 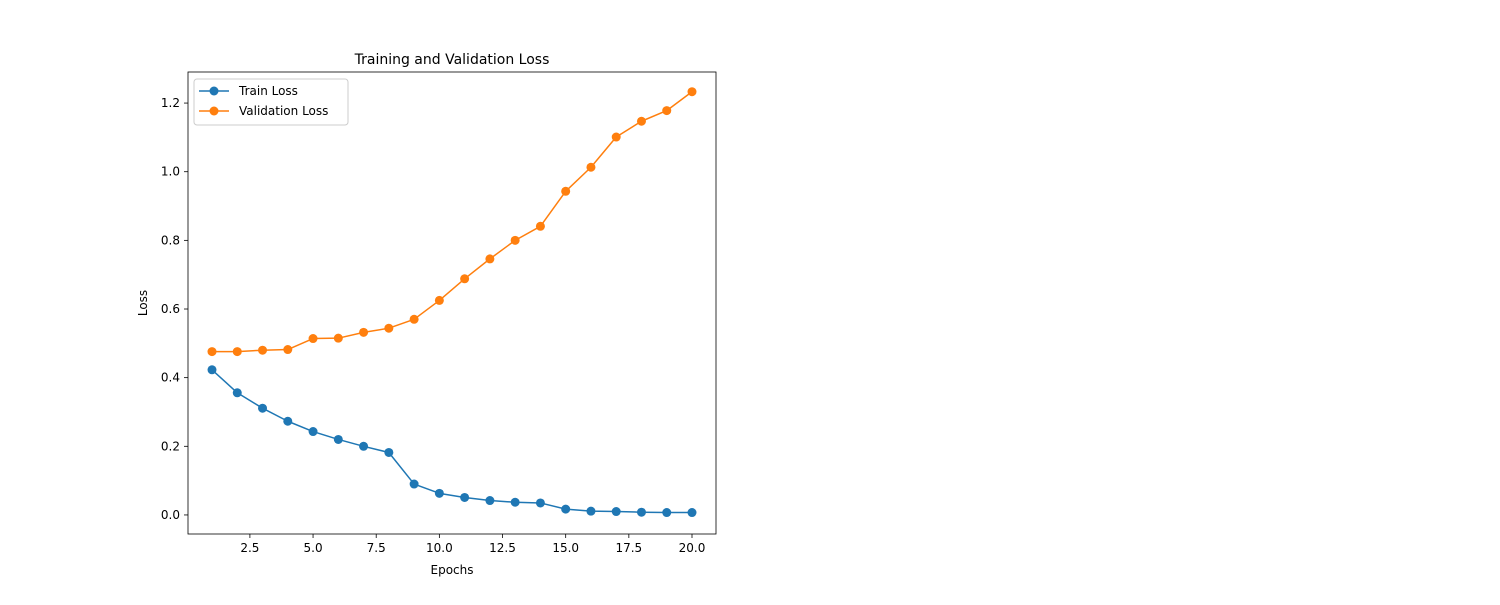 I want to click on x-tick-label: 2.5, so click(x=249, y=548).